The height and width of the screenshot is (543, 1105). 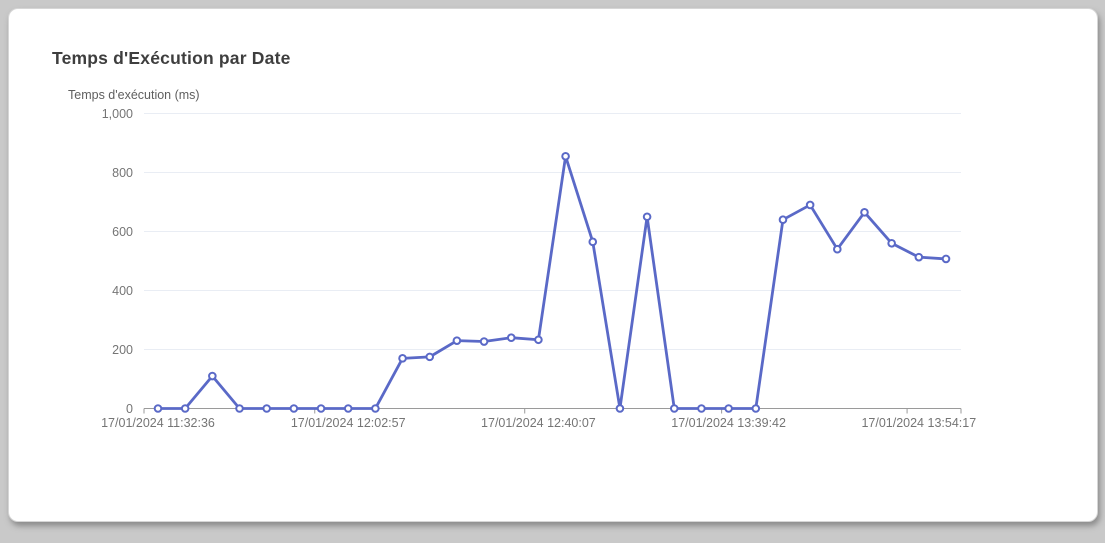 What do you see at coordinates (728, 423) in the screenshot?
I see `x-tick-label: 17/01/2024 13:39:42` at bounding box center [728, 423].